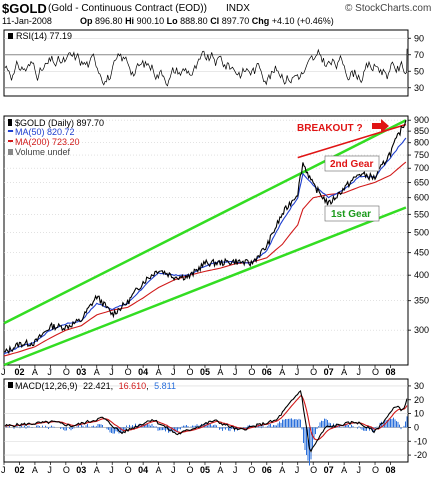 This screenshot has height=483, width=437. What do you see at coordinates (416, 427) in the screenshot?
I see `macd-tick-label: 0` at bounding box center [416, 427].